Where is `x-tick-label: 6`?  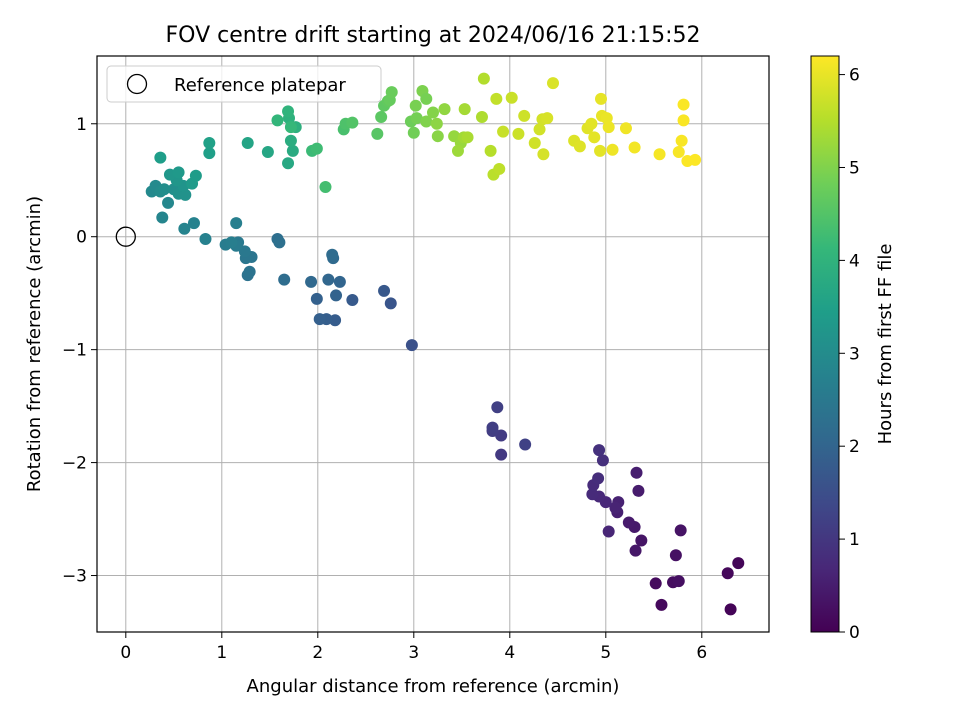
x-tick-label: 6 is located at coordinates (701, 653).